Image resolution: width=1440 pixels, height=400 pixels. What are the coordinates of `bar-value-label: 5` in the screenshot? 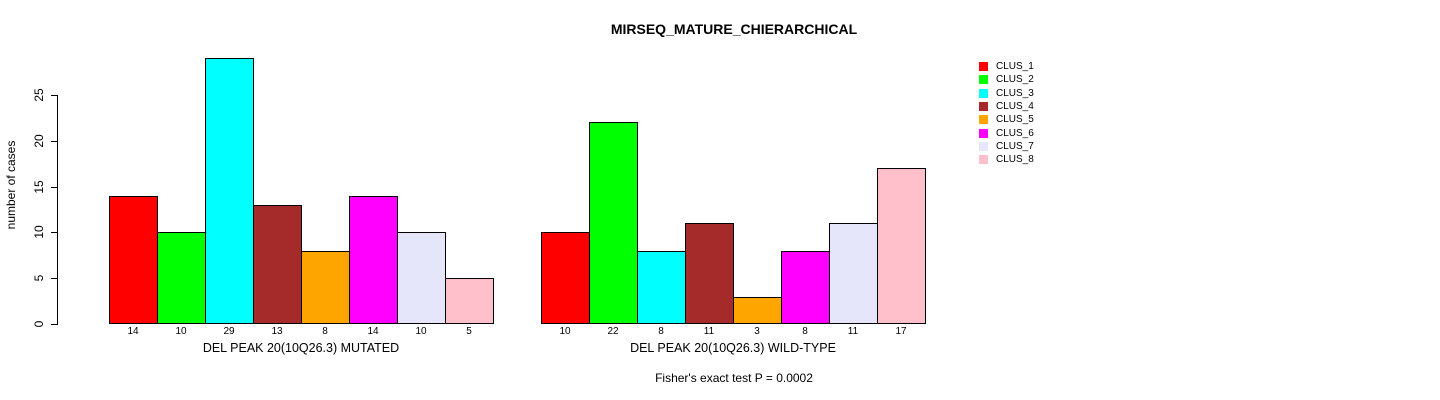 It's located at (469, 331).